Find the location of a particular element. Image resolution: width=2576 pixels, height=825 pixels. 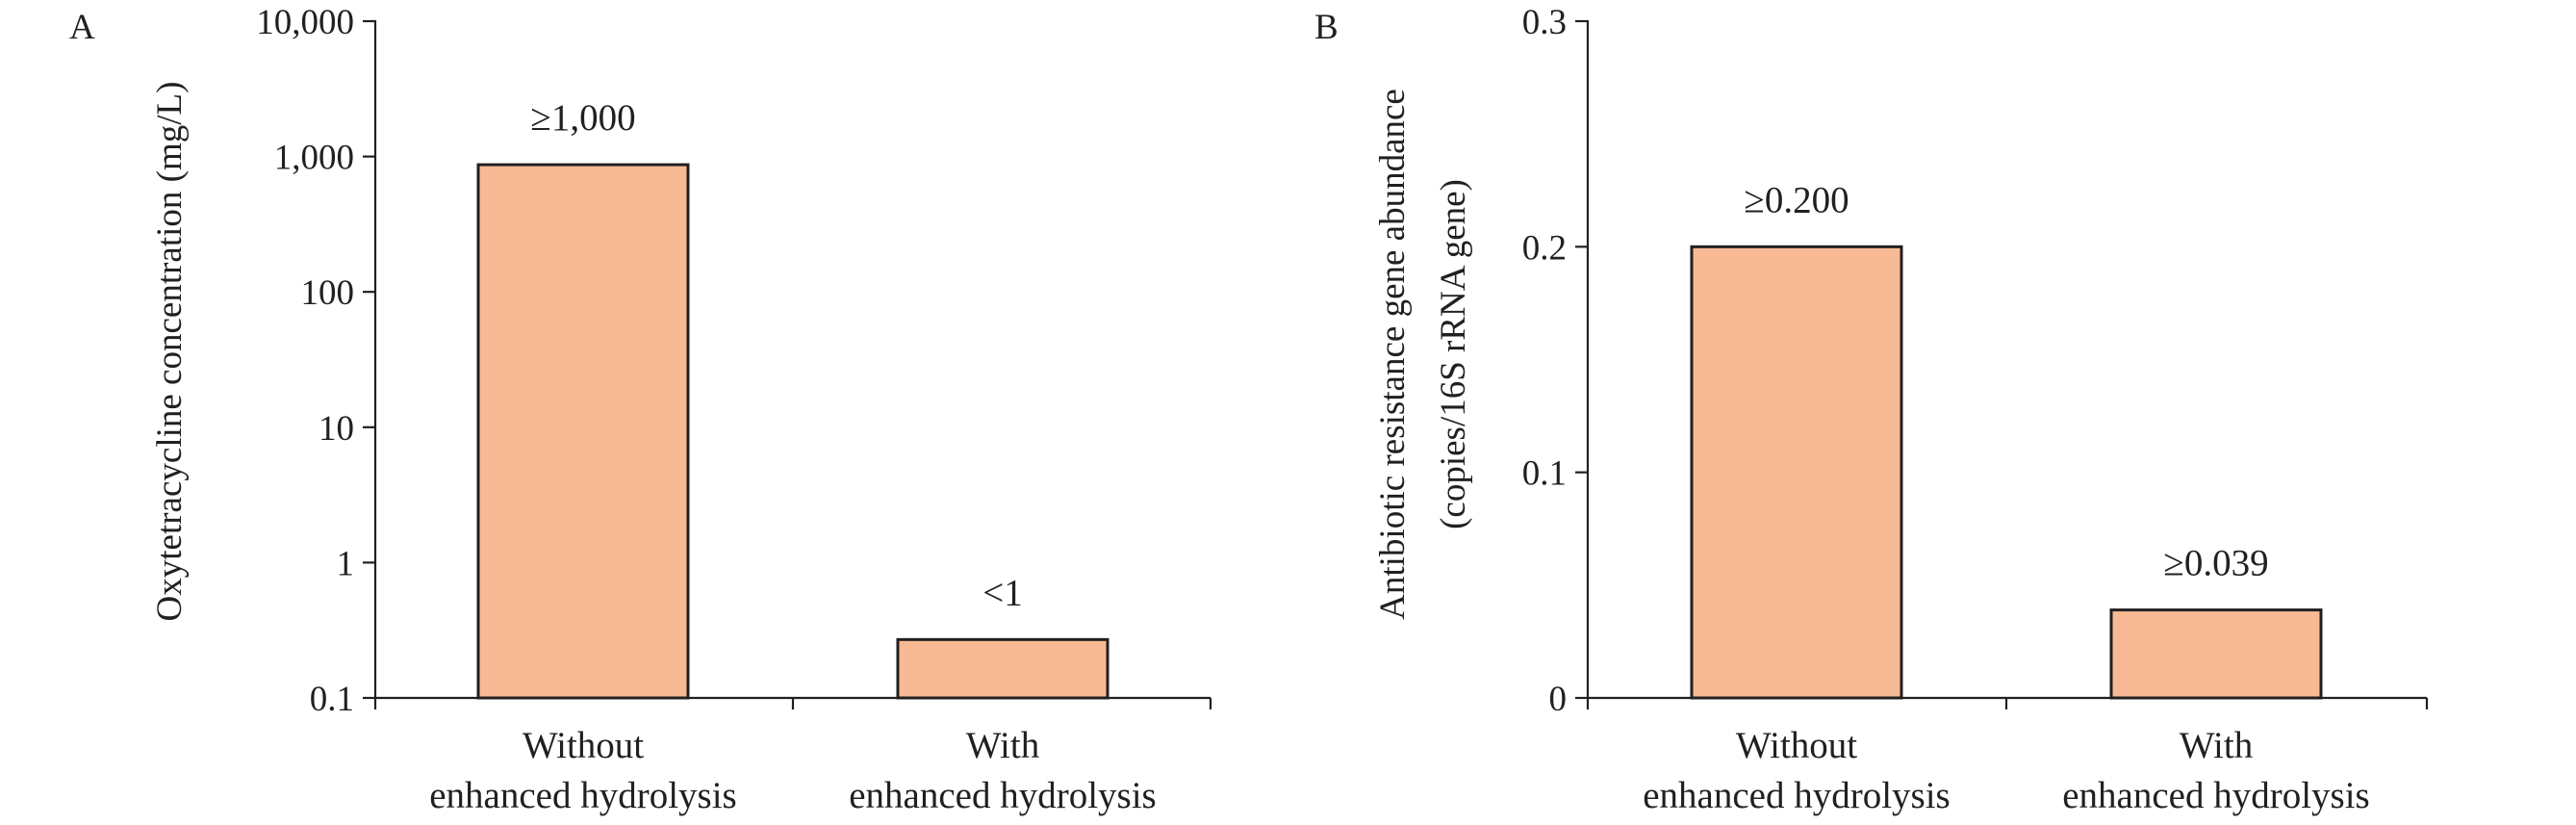

y-tick-label: 100 is located at coordinates (328, 293).